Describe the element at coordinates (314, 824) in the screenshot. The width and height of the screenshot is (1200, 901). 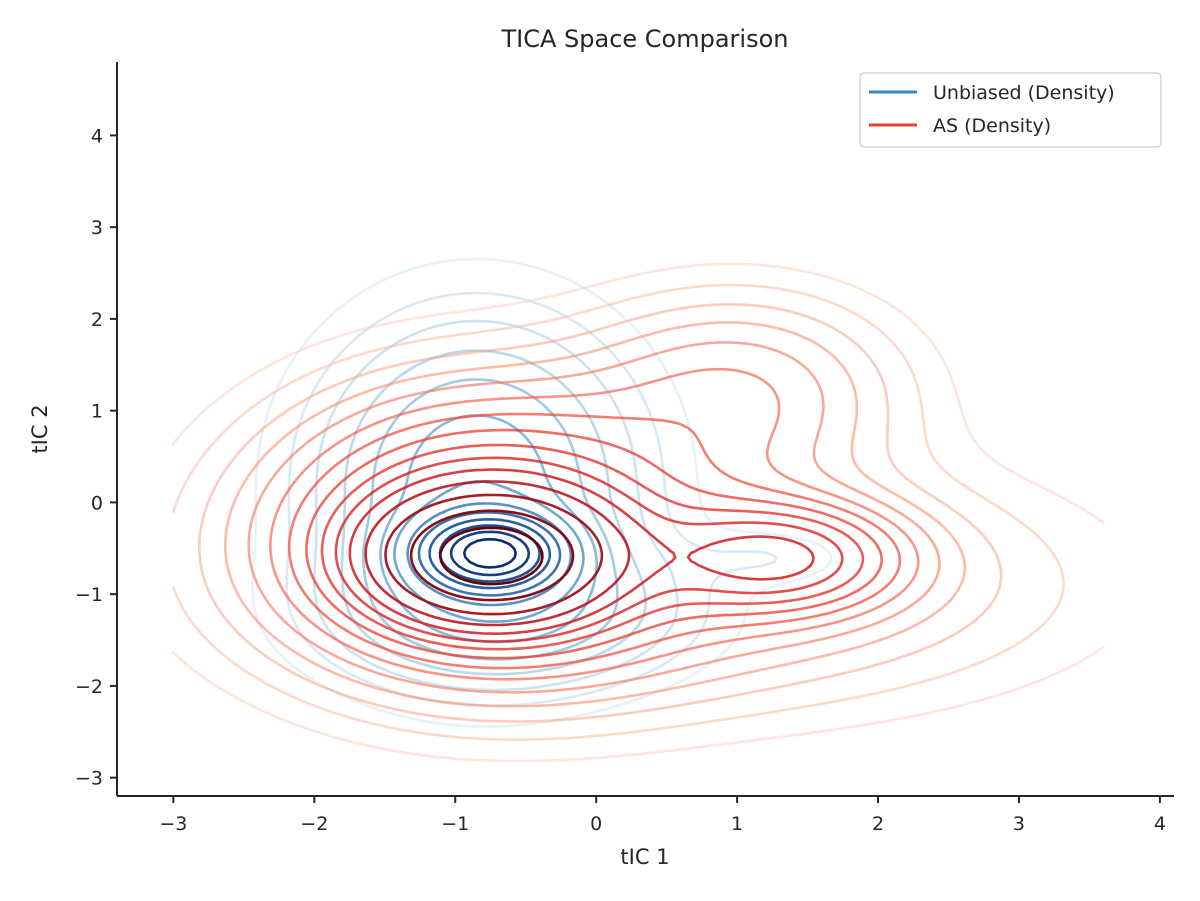
I see `x-tick-label: −2` at that location.